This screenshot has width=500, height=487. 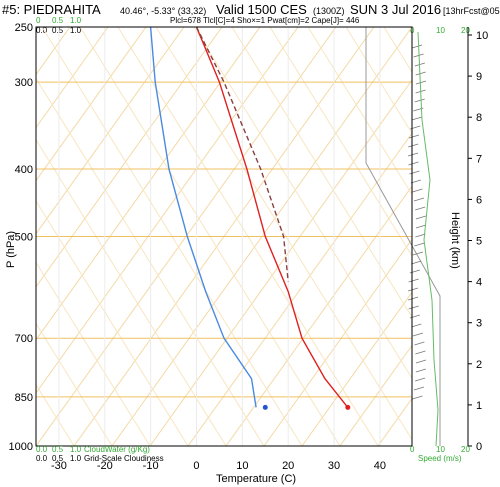 I want to click on forecast-hour: [13hrFcst@0506z], so click(x=471, y=11).